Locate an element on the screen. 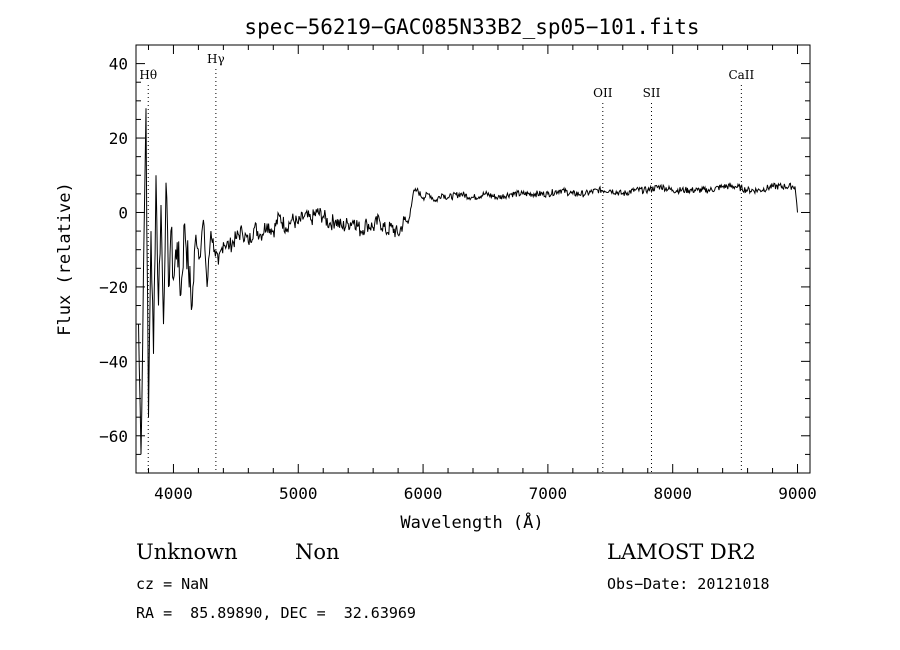 The width and height of the screenshot is (900, 650). line-marker-label: SII is located at coordinates (652, 93).